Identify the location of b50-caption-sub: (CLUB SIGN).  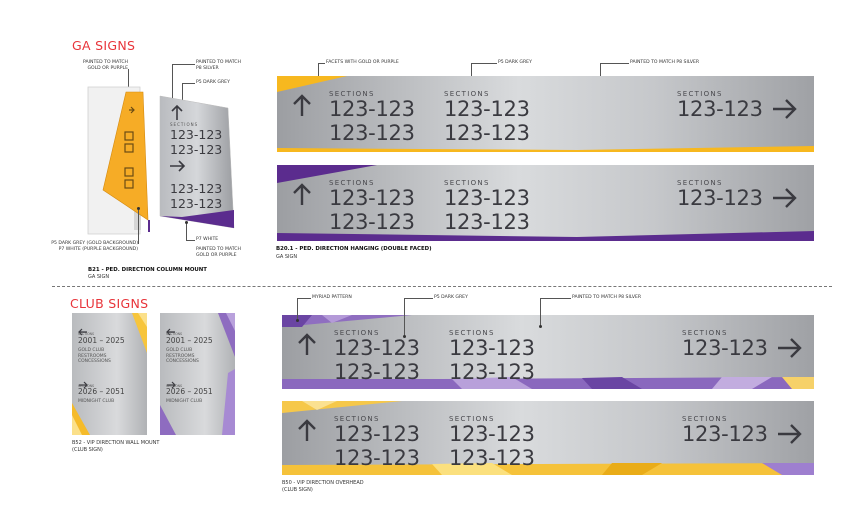
(297, 490).